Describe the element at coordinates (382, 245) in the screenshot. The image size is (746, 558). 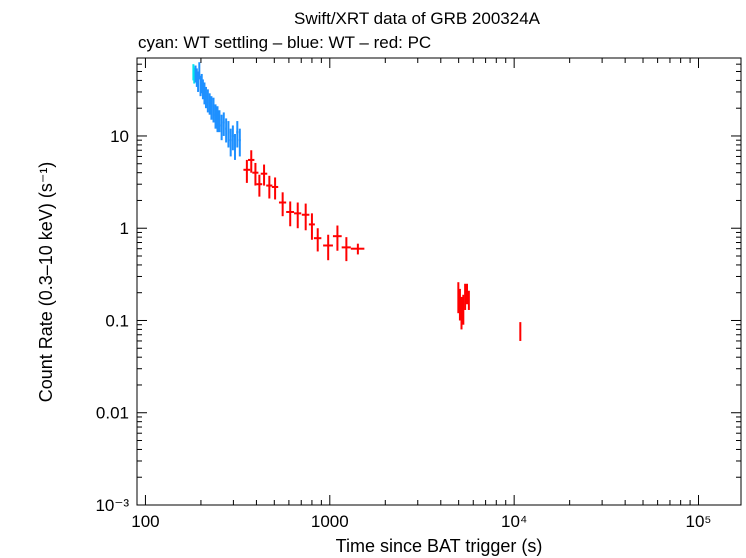
I see `series-pc` at that location.